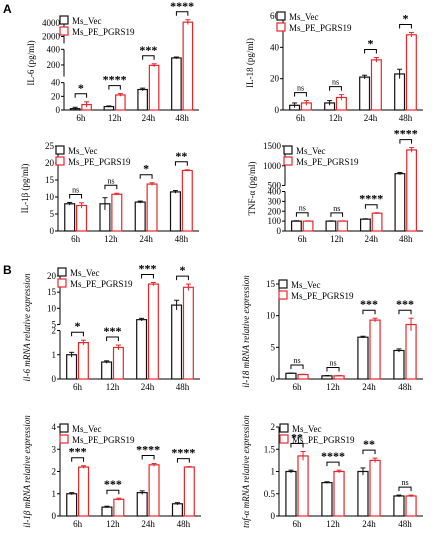 This screenshot has height=550, width=438. What do you see at coordinates (27, 471) in the screenshot?
I see `y-axis-label: il-1β mRNA relative expression` at bounding box center [27, 471].